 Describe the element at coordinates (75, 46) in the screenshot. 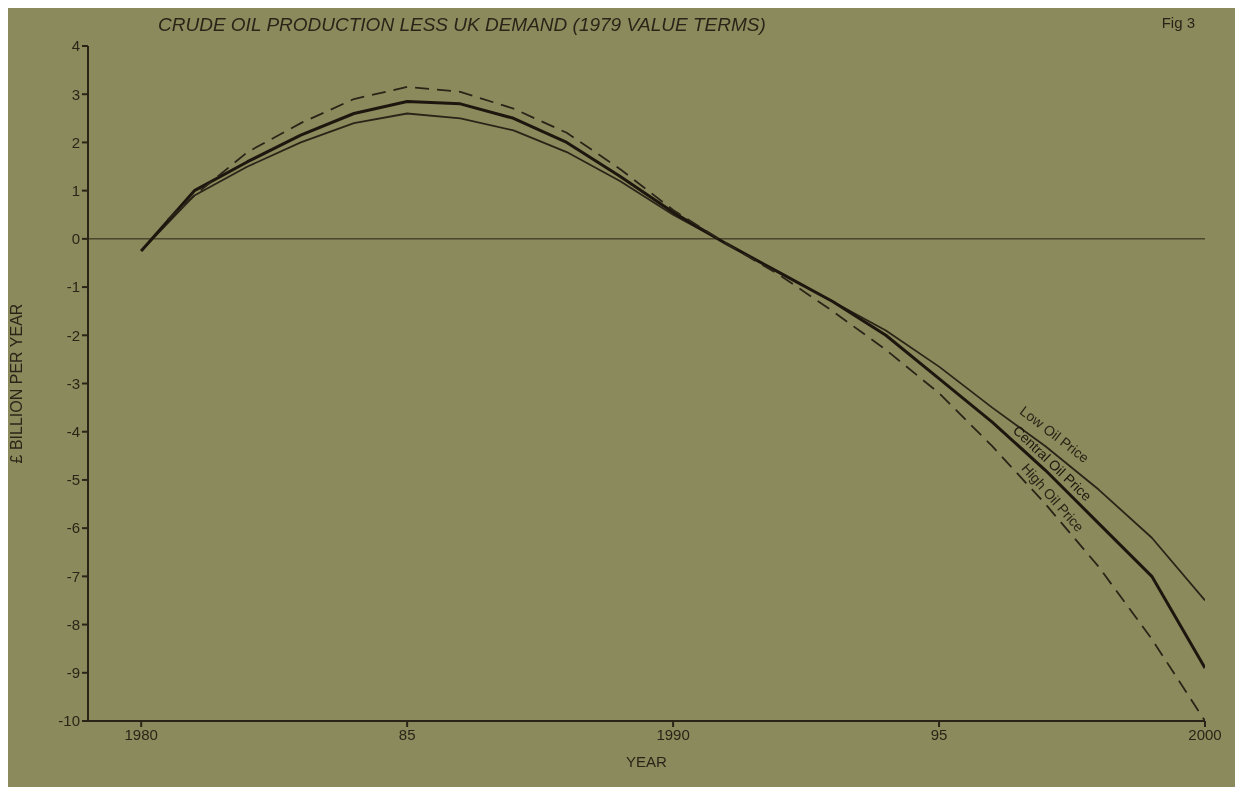

I see `y-tick-label: 4` at that location.